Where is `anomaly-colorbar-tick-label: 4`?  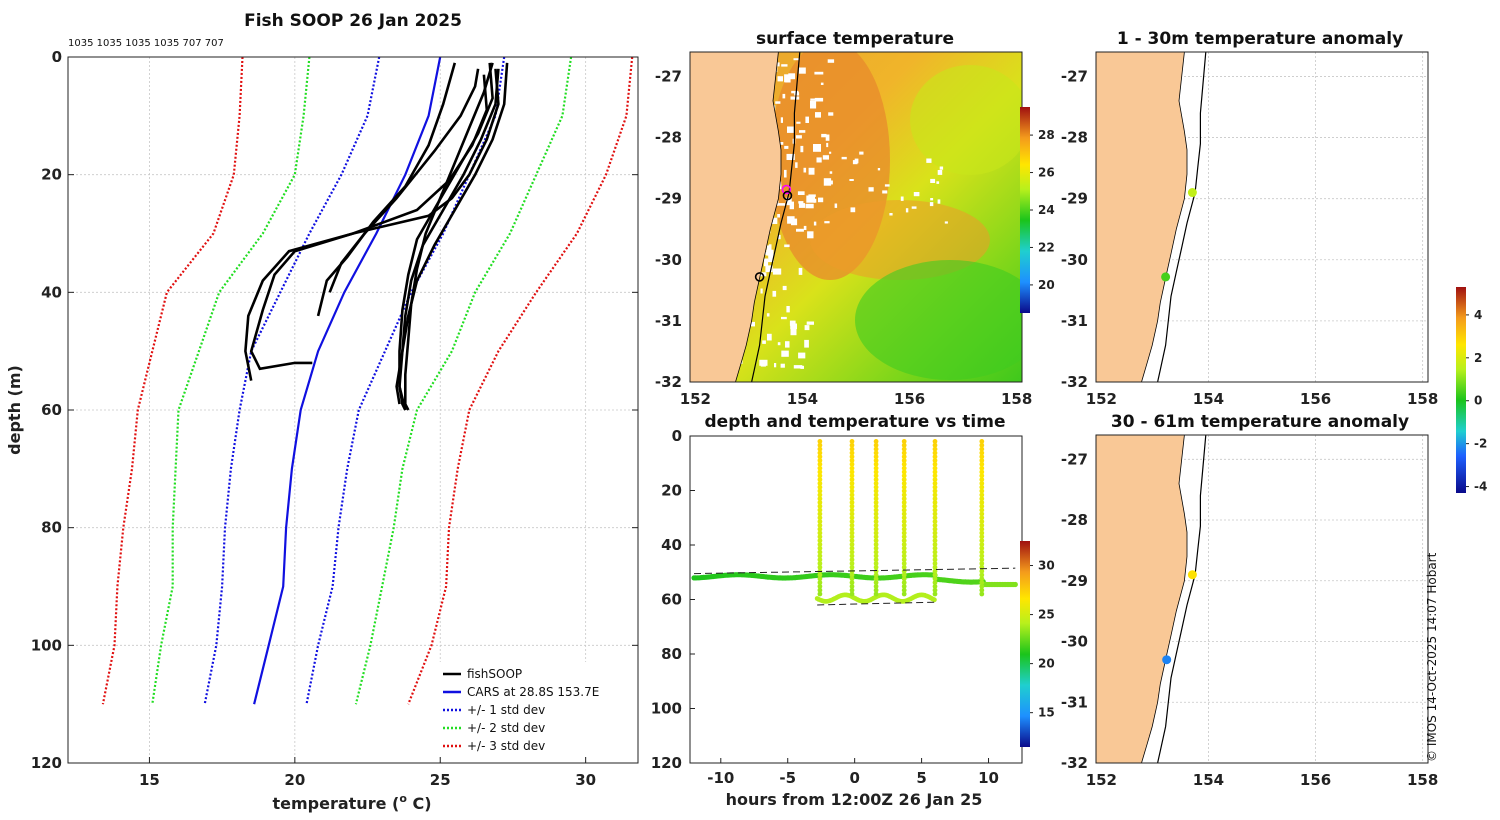
anomaly-colorbar-tick-label: 4 is located at coordinates (1478, 315).